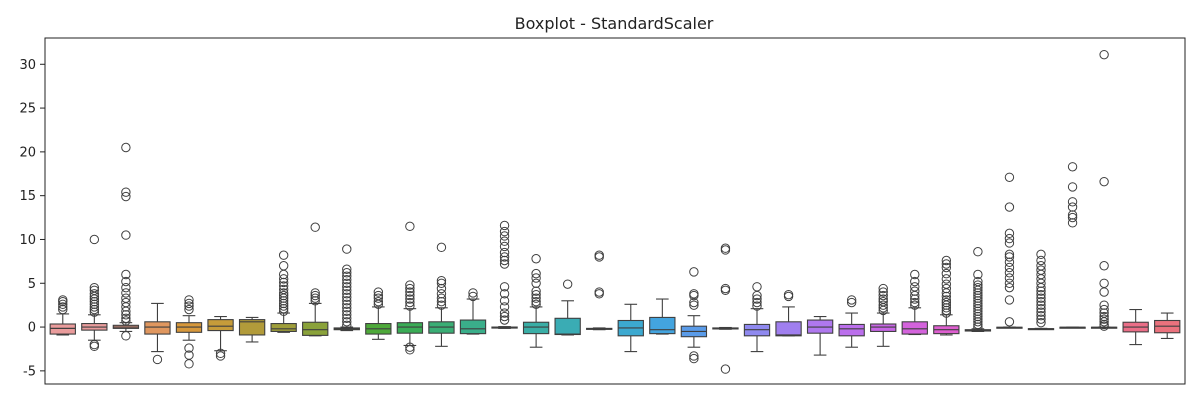 This screenshot has height=400, width=1200. I want to click on chart-title: Boxplot - StandardScaler, so click(614, 23).